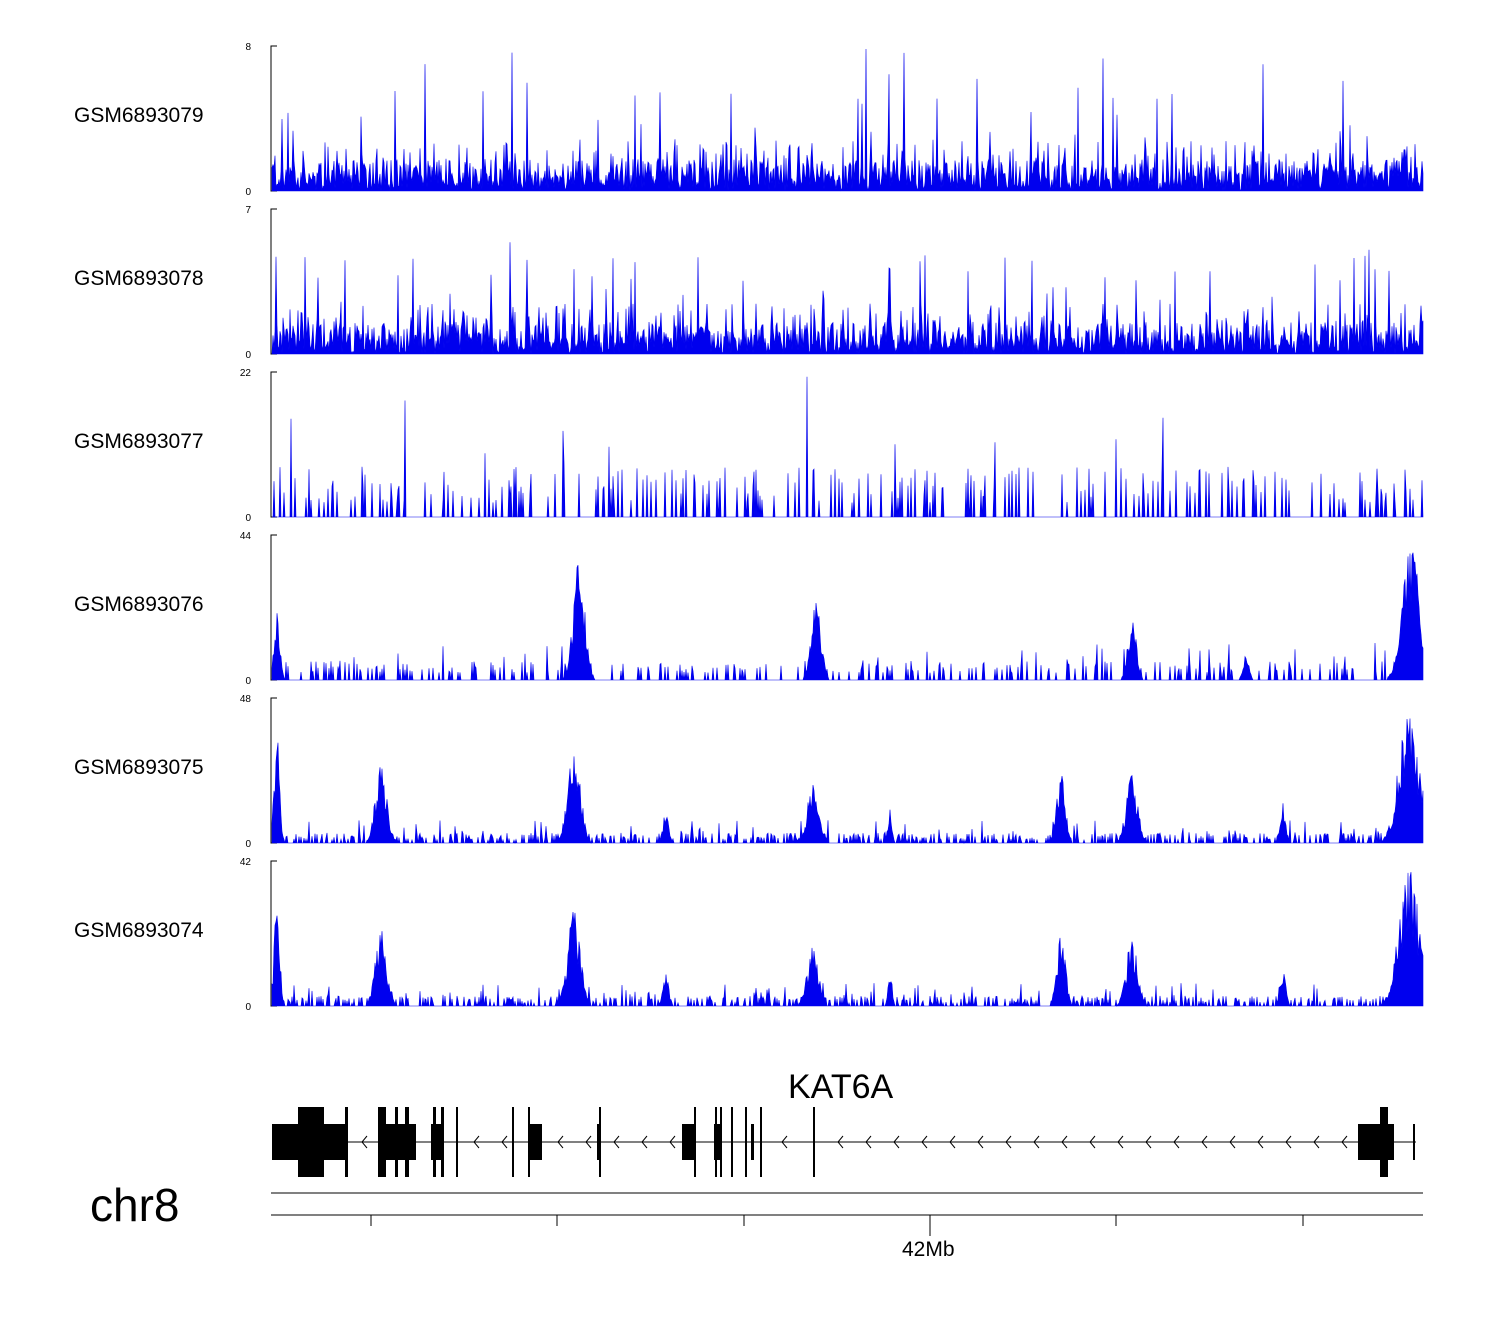  What do you see at coordinates (847, 1214) in the screenshot?
I see `chromosome-axis` at bounding box center [847, 1214].